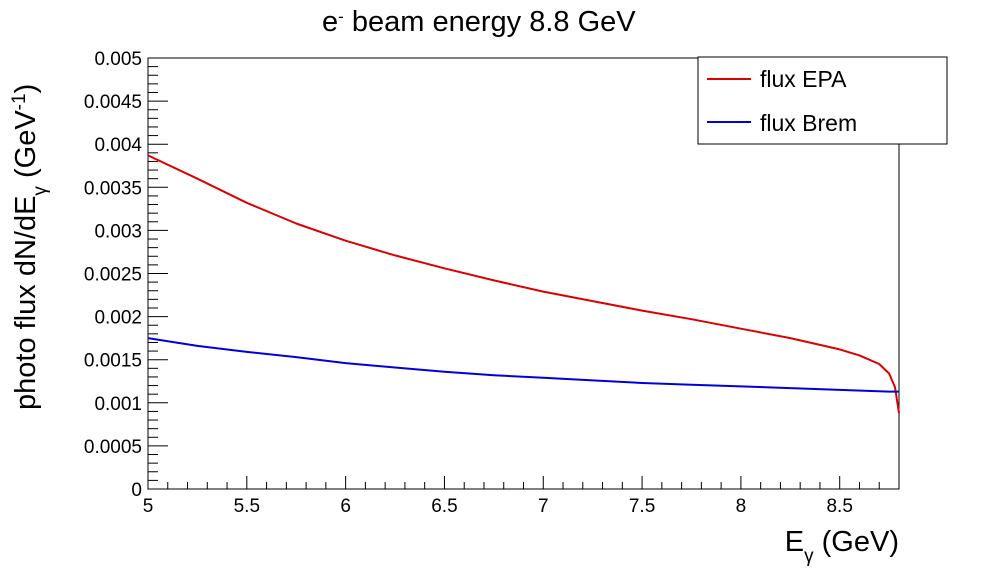 This screenshot has width=998, height=576. What do you see at coordinates (118, 145) in the screenshot?
I see `y-tick-label: 0.004` at bounding box center [118, 145].